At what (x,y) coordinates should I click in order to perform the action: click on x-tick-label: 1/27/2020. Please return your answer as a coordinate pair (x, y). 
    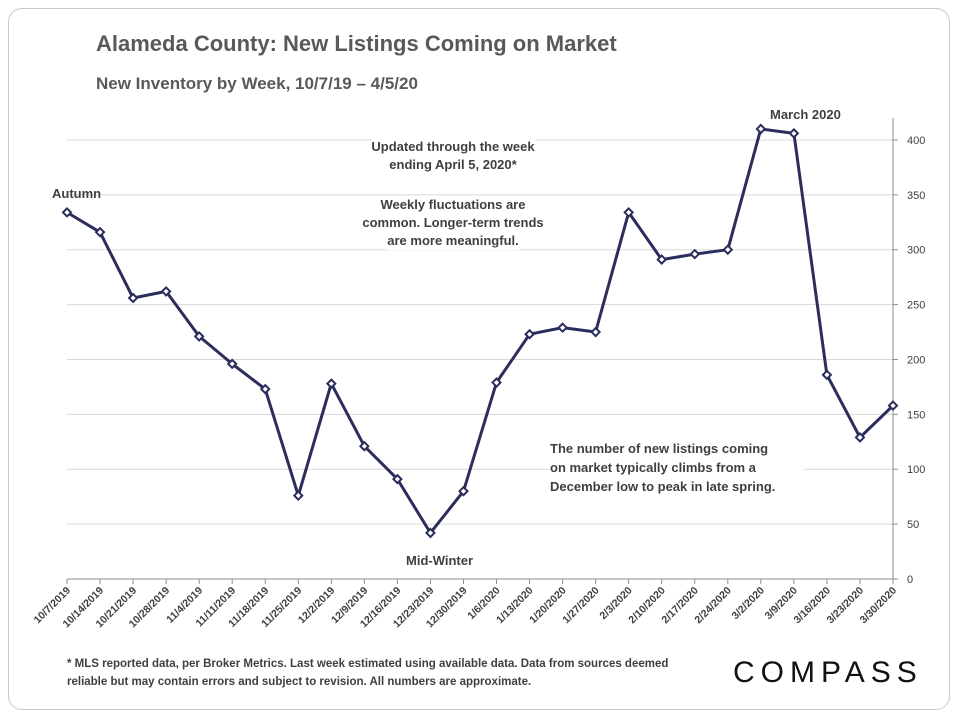
    Looking at the image, I should click on (581, 606).